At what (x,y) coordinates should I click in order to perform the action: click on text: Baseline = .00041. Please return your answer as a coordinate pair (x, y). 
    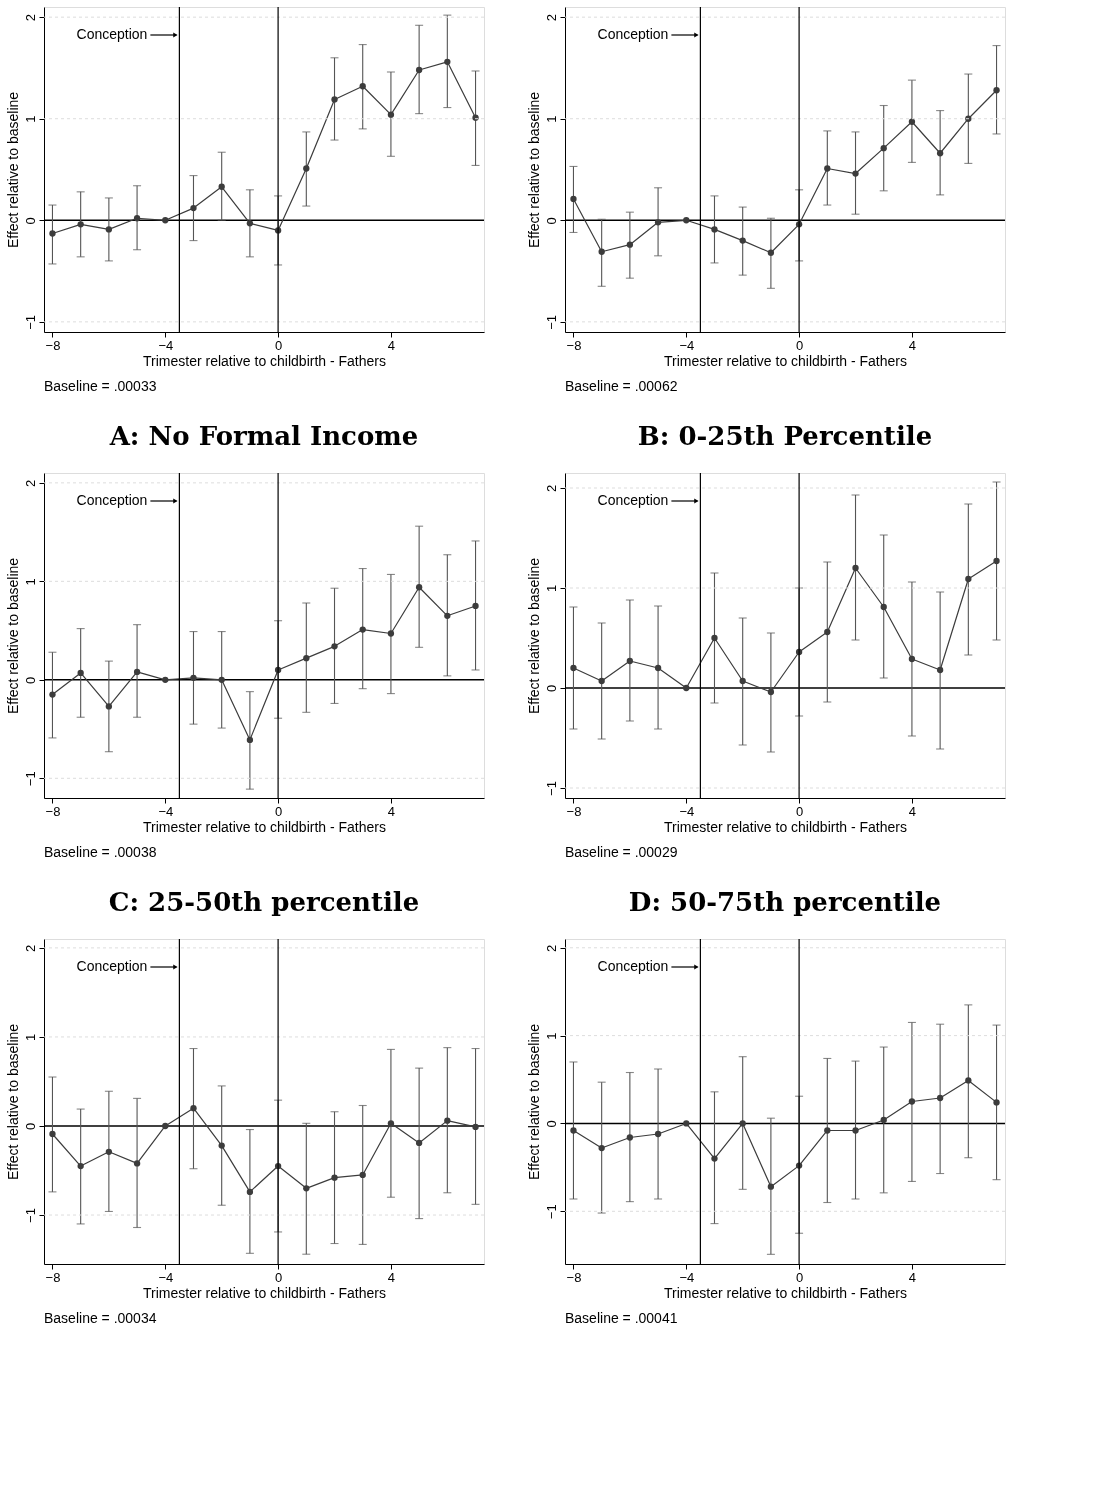
    Looking at the image, I should click on (621, 1318).